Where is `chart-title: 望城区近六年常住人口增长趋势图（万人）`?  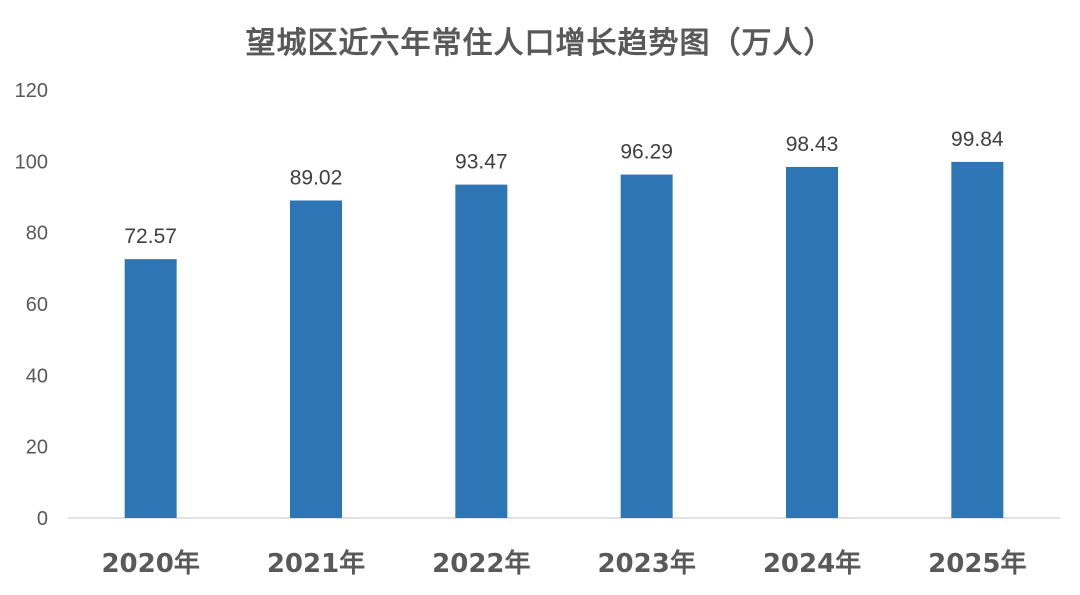 chart-title: 望城区近六年常住人口增长趋势图（万人） is located at coordinates (540, 43).